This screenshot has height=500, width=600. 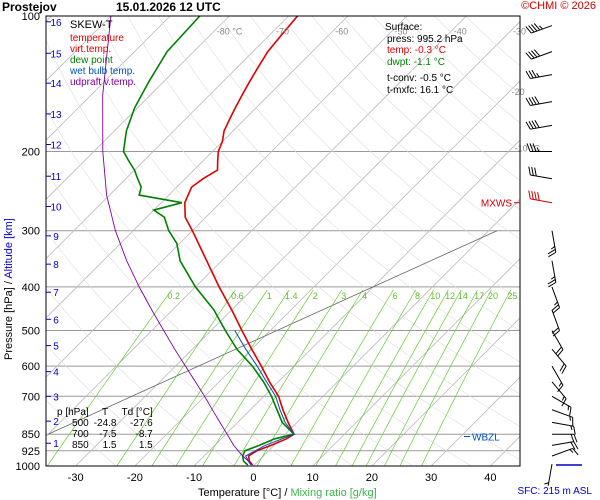 What do you see at coordinates (286, 493) in the screenshot?
I see `xlabel-sep: /` at bounding box center [286, 493].